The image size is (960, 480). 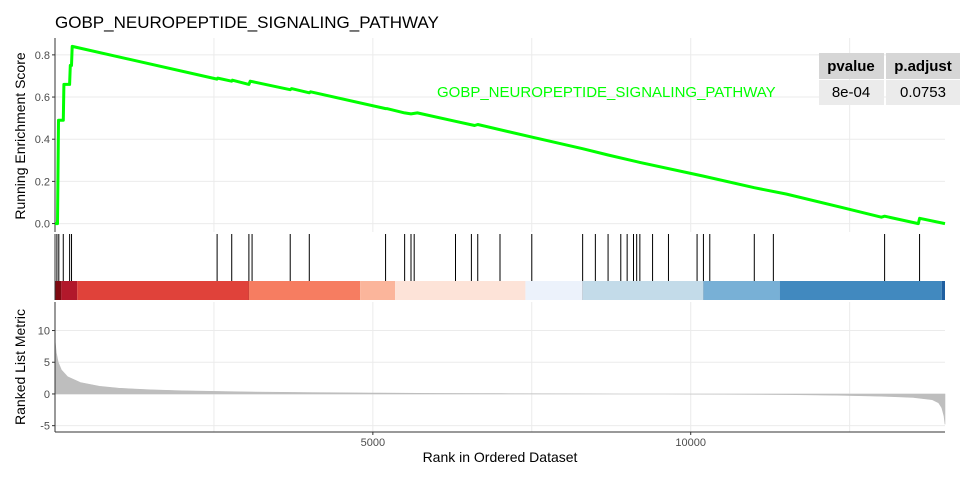 I want to click on rank-y-axis-title: Ranked List Metric, so click(x=20, y=367).